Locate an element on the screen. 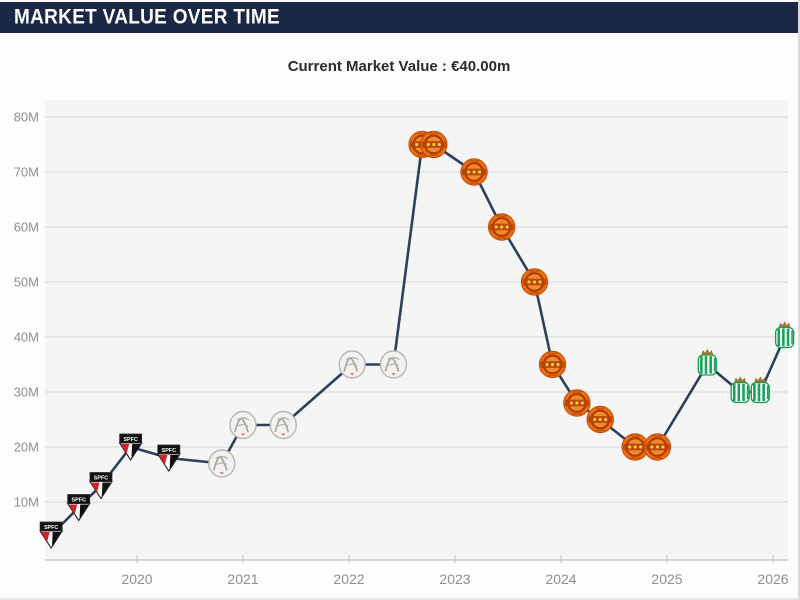 This screenshot has height=600, width=800. y-tick-label: 70M is located at coordinates (26, 172).